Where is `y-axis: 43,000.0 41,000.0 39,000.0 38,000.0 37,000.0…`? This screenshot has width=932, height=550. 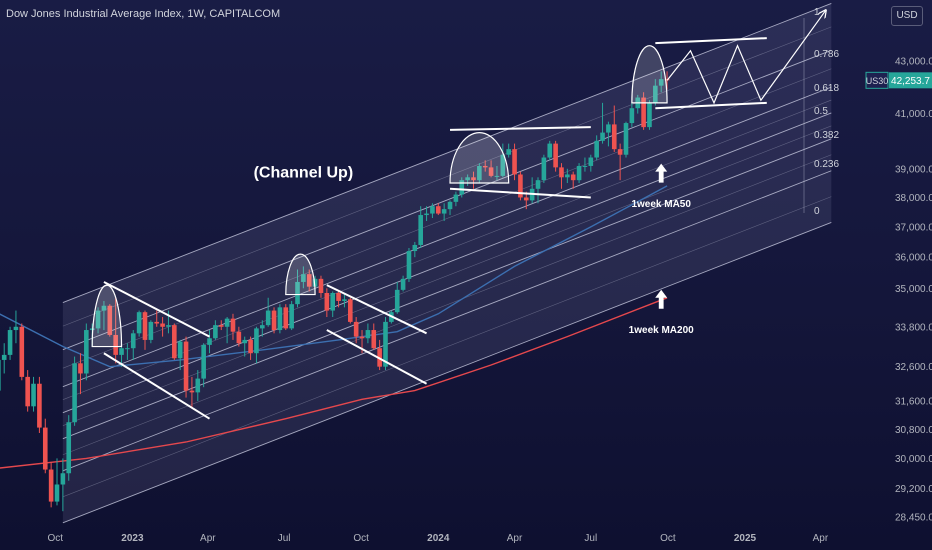 y-axis: 43,000.0 41,000.0 39,000.0 38,000.0 37,000.0… is located at coordinates (898, 290).